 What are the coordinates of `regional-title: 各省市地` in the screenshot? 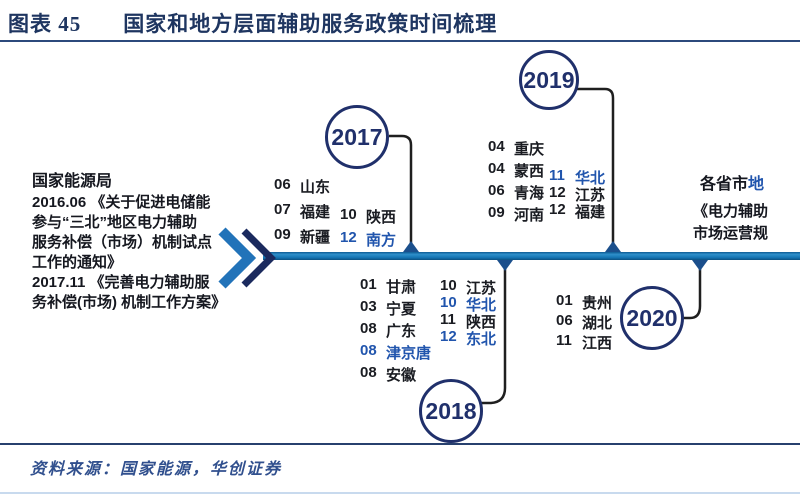 It's located at (746, 182).